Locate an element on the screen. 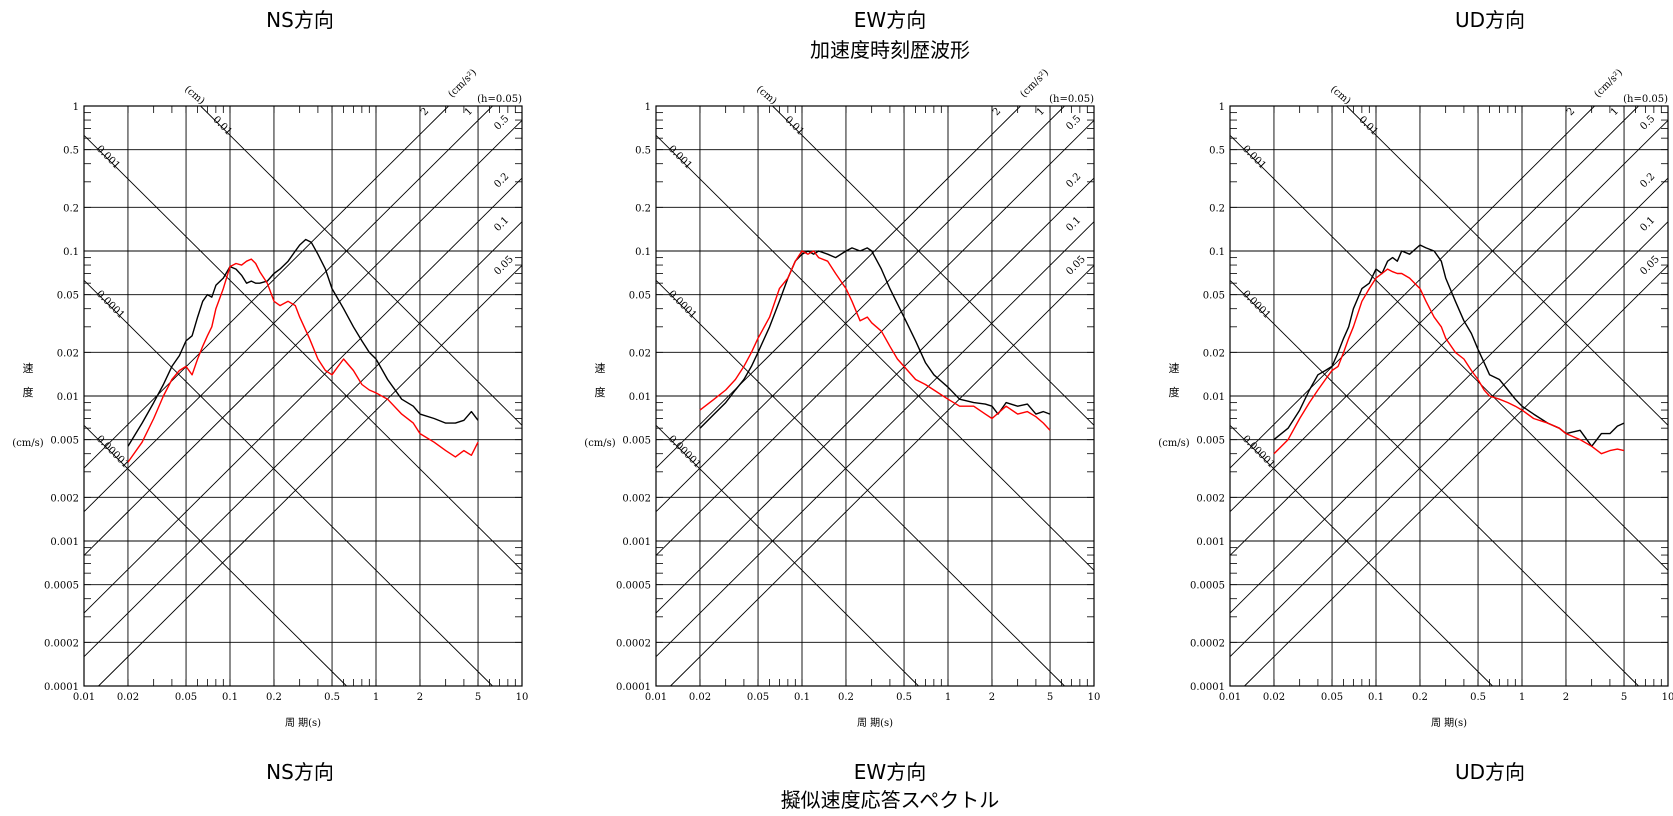 This screenshot has width=1673, height=816. y-tick-label: 0.5 is located at coordinates (1217, 151).